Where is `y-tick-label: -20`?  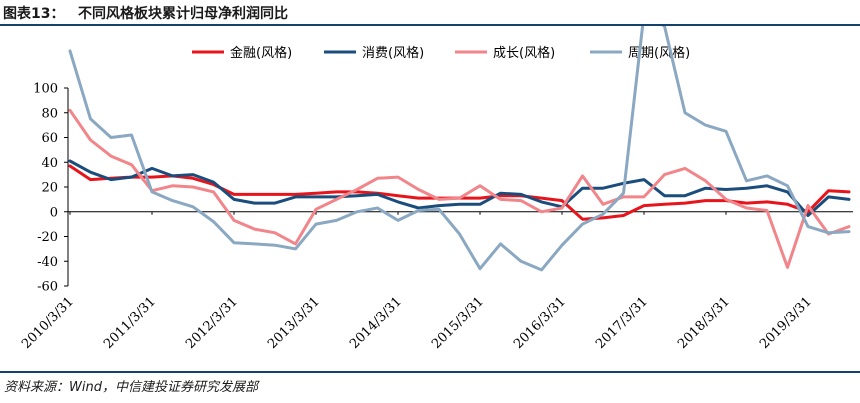
y-tick-label: -20 is located at coordinates (47, 237).